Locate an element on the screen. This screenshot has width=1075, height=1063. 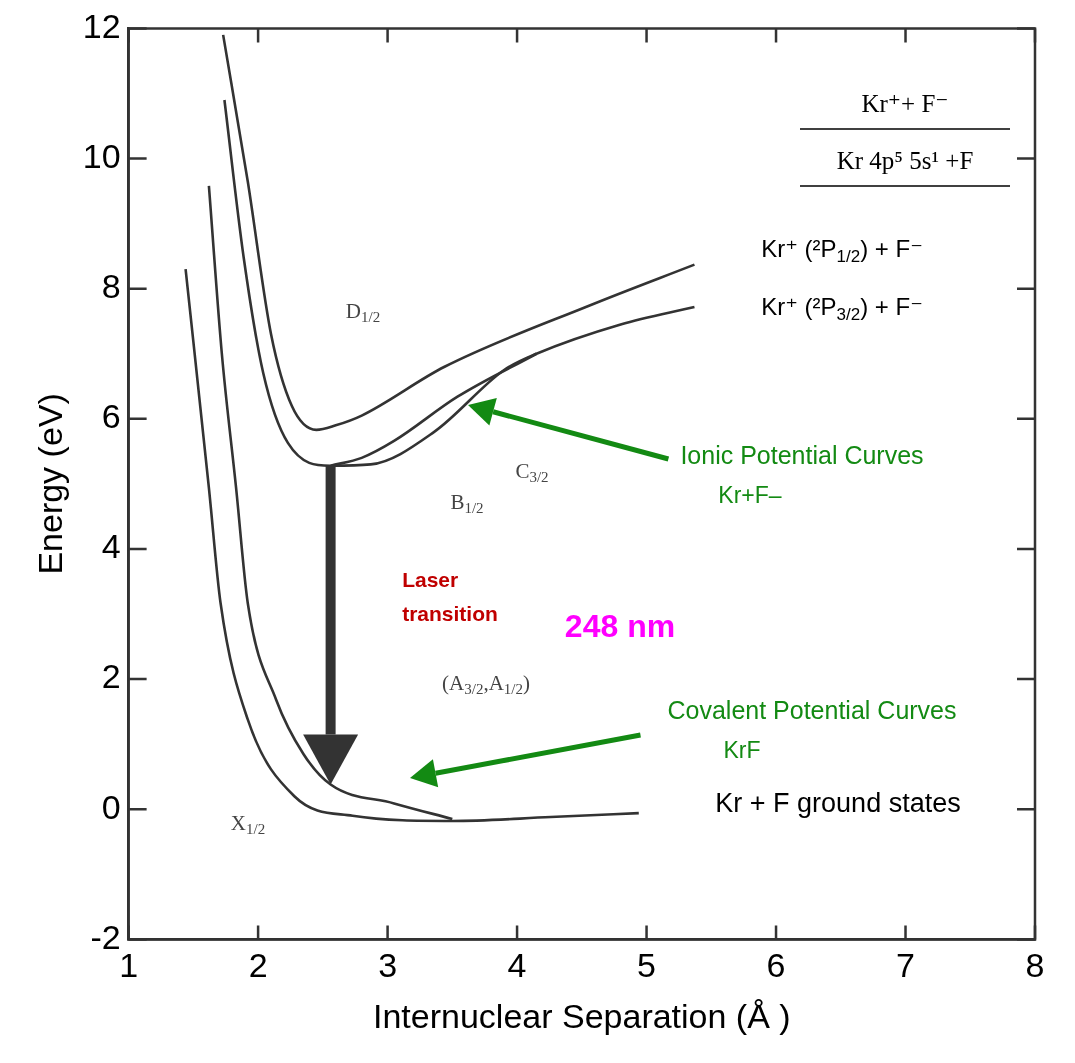
annotation: KrF is located at coordinates (742, 750).